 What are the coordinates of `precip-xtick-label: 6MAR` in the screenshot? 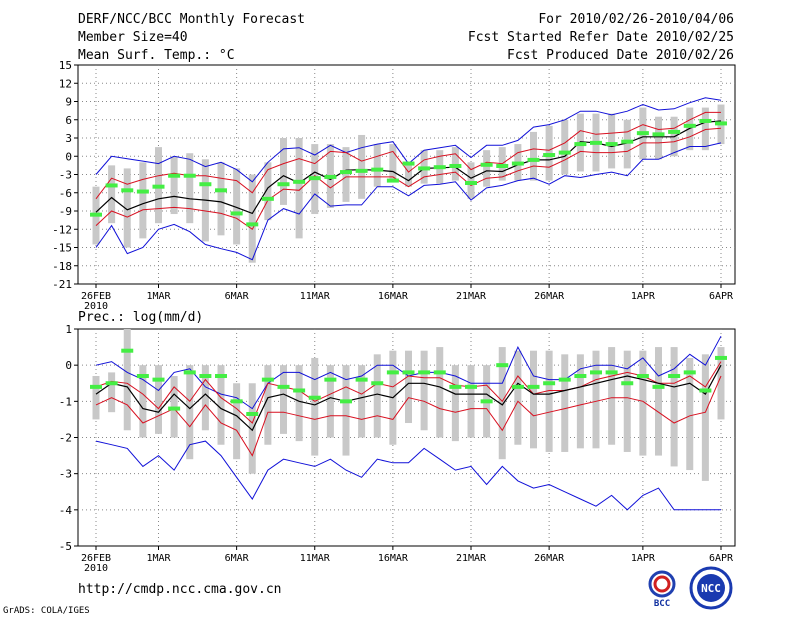 It's located at (237, 558).